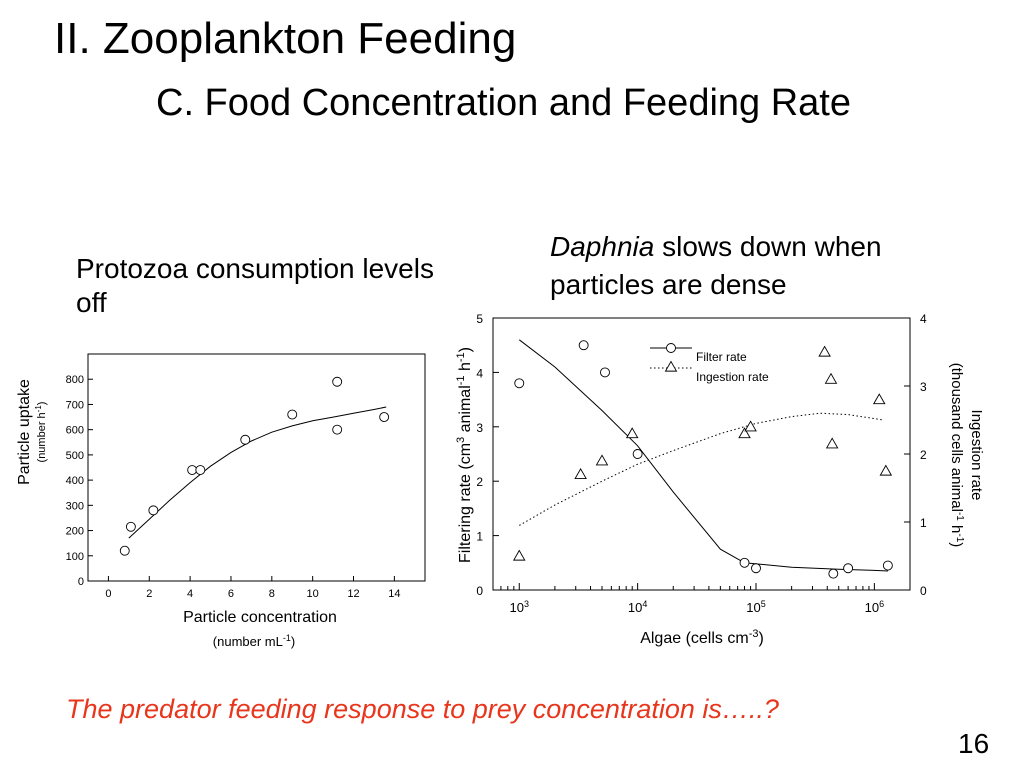  Describe the element at coordinates (479, 373) in the screenshot. I see `left-y-tick-label: 4` at that location.